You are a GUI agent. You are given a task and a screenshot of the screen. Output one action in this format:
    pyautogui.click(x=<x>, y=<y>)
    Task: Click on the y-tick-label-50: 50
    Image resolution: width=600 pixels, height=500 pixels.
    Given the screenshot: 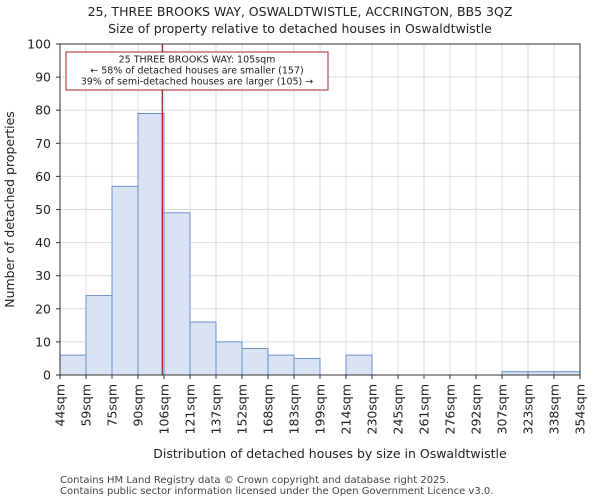 What is the action you would take?
    pyautogui.click(x=43, y=209)
    